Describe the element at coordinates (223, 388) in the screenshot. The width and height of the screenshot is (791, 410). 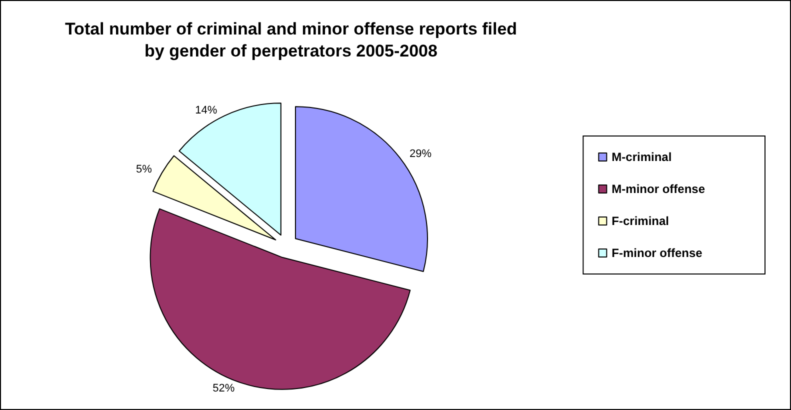
I see `data-label: 52%` at that location.